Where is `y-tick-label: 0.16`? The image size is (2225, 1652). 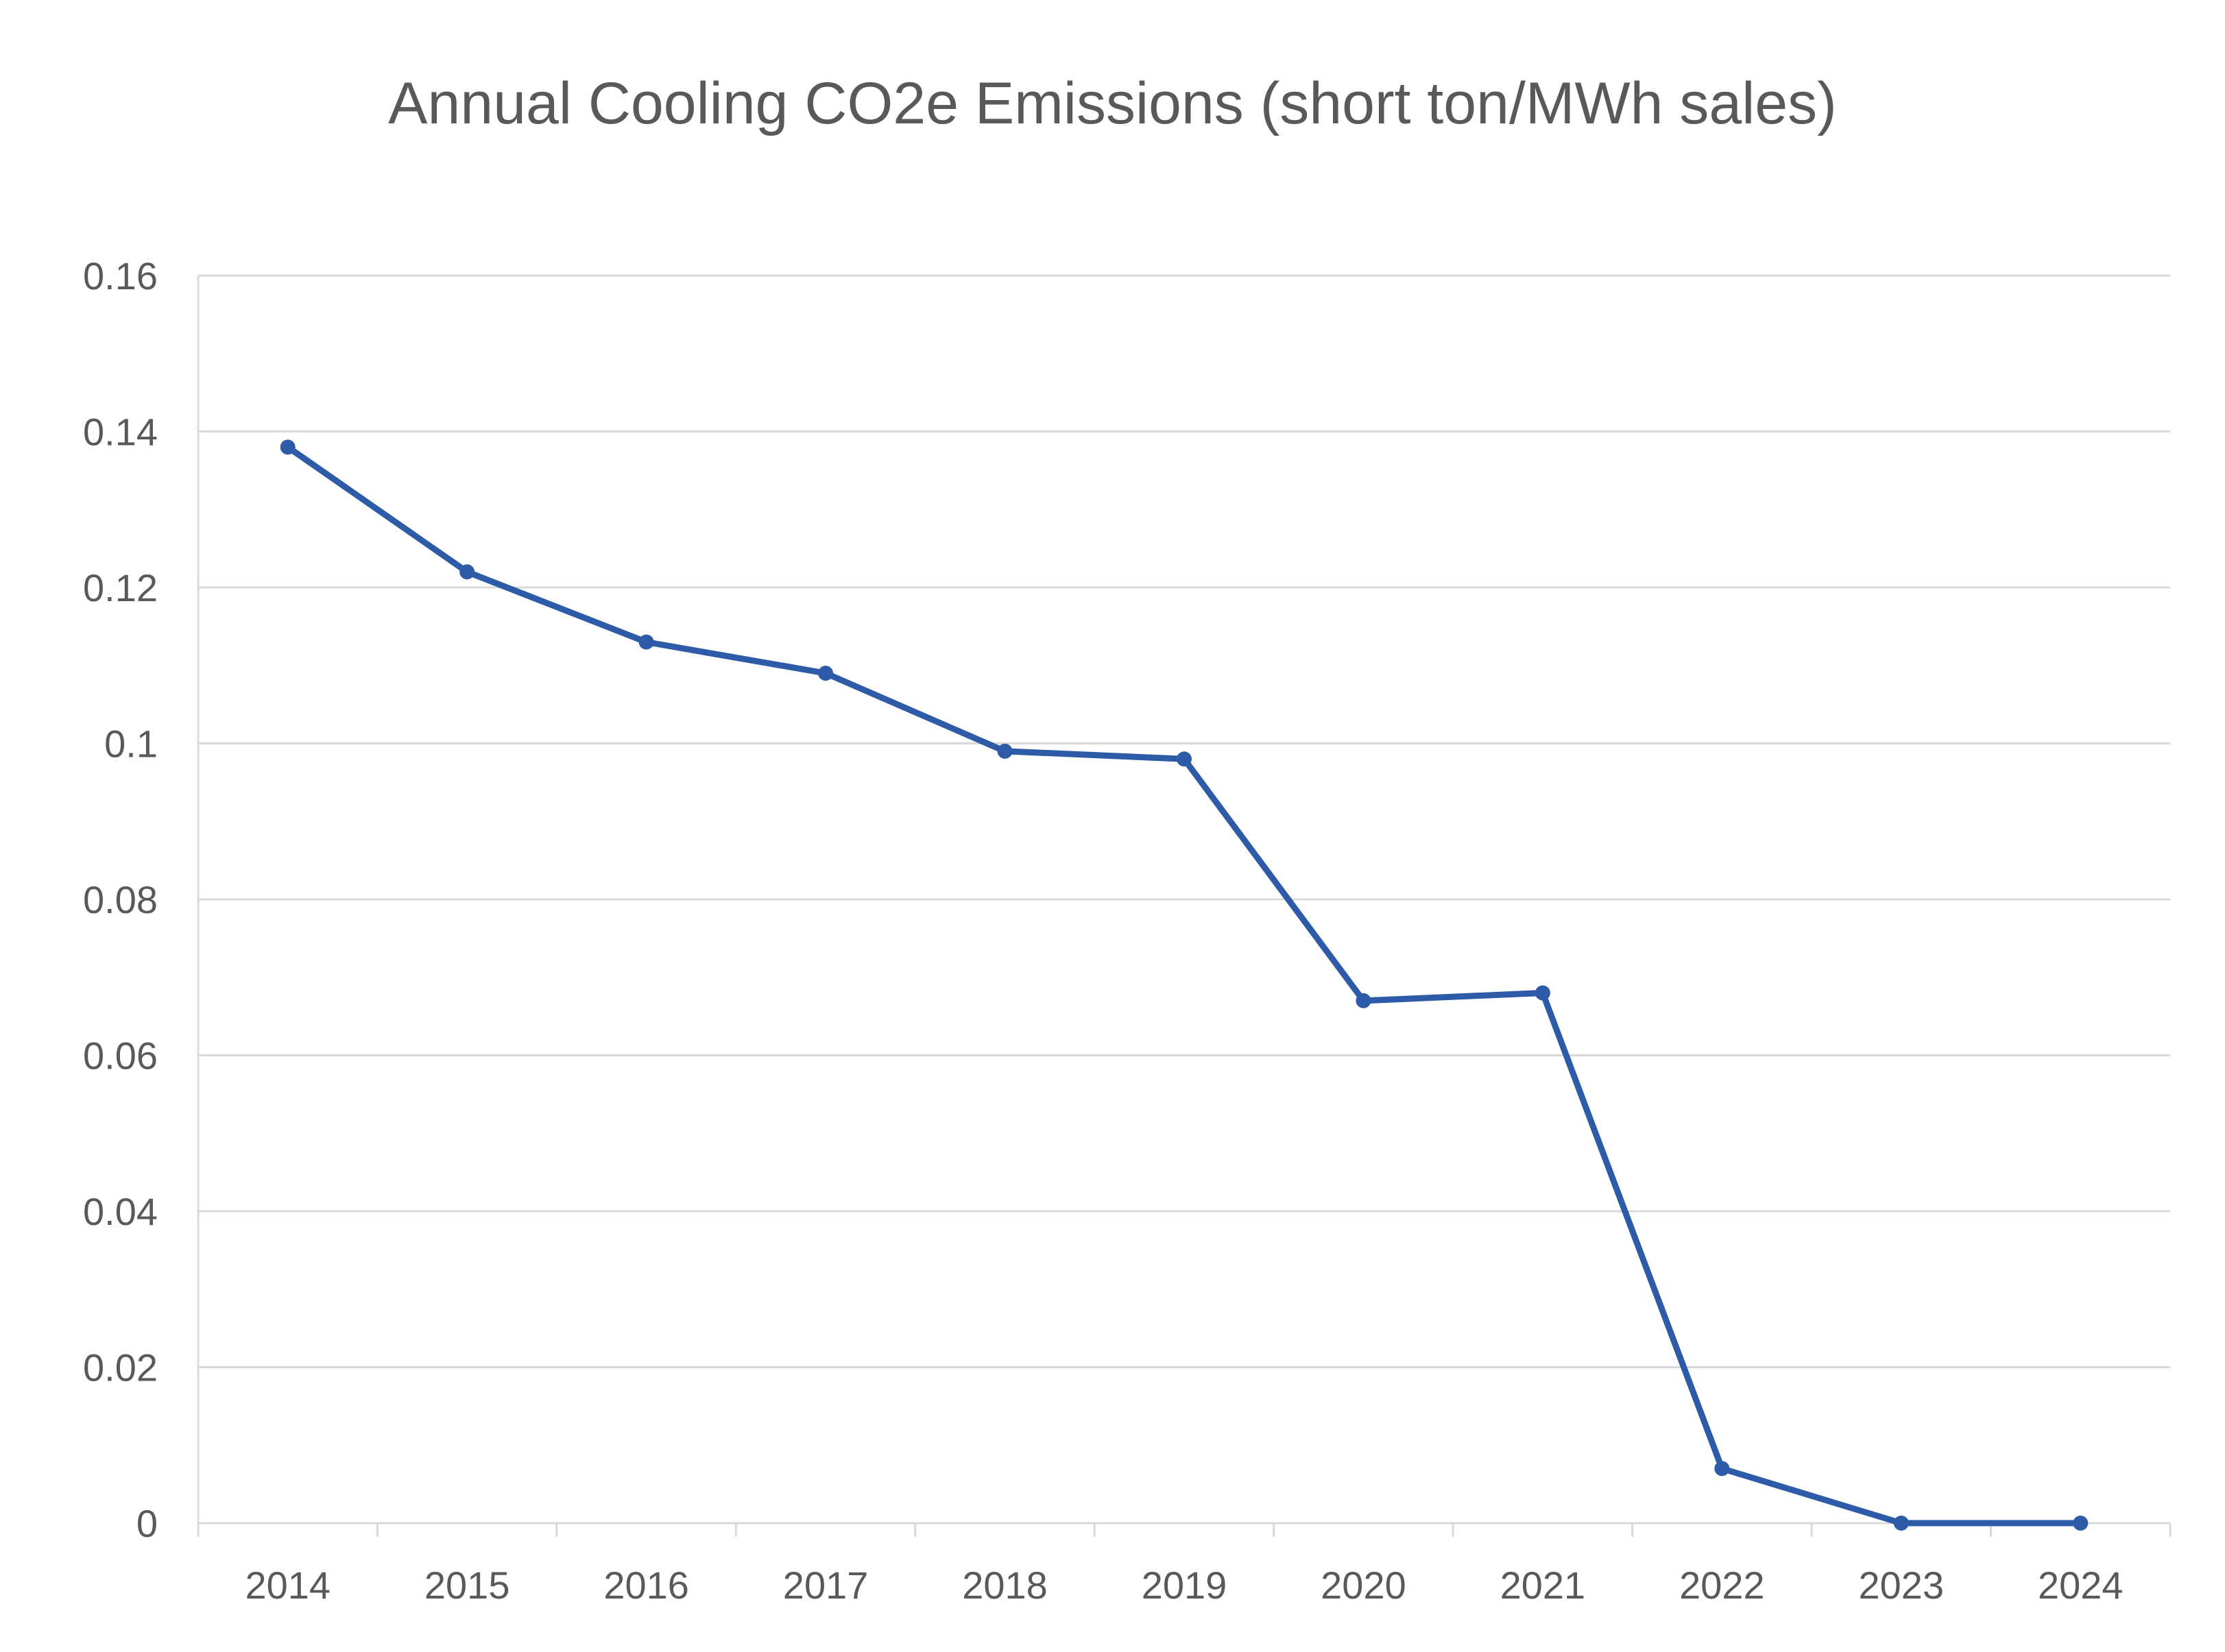 y-tick-label: 0.16 is located at coordinates (120, 275).